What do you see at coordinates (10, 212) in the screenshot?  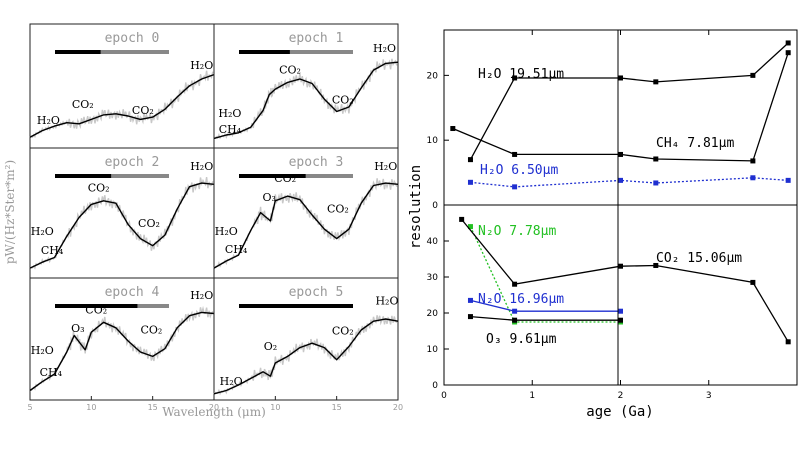 I see `y-axis-label: pW/(Hz*Ster*m²)` at bounding box center [10, 212].